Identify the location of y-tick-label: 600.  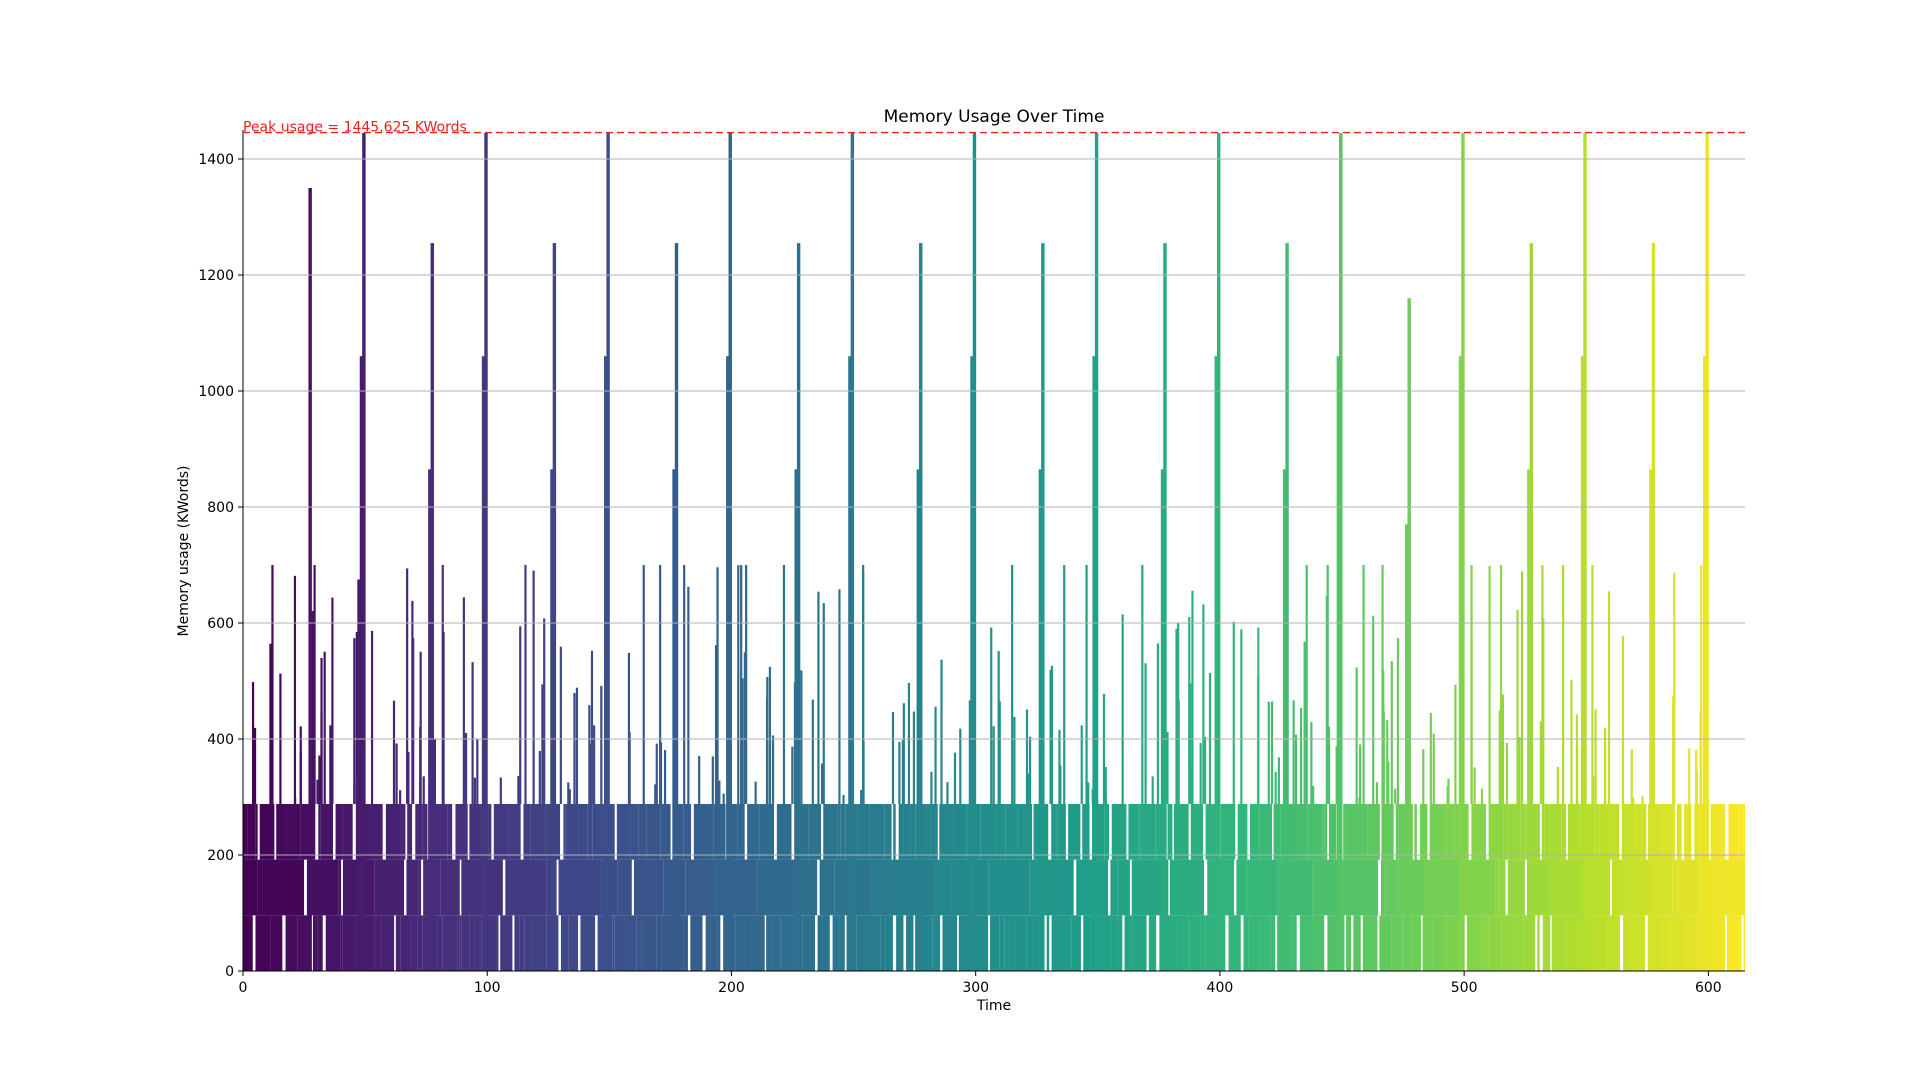
(220, 624).